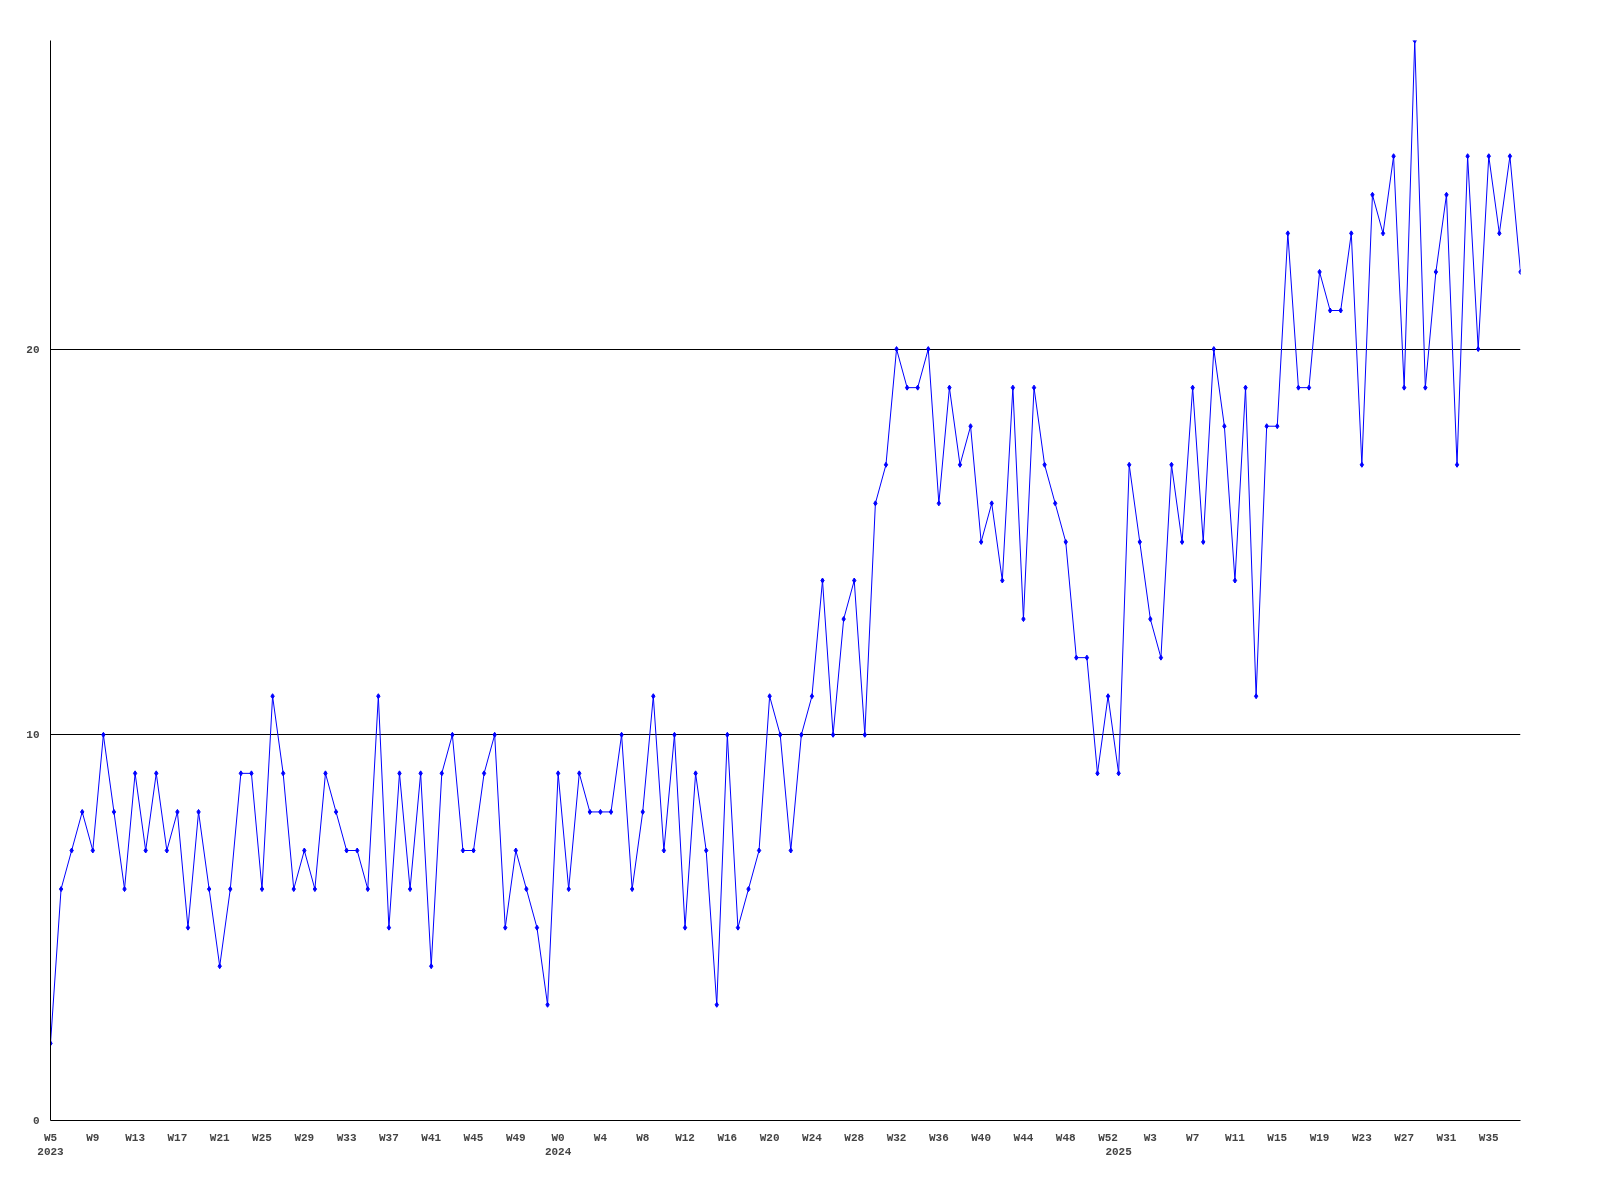  What do you see at coordinates (896, 1137) in the screenshot?
I see `x-tick-label: W32` at bounding box center [896, 1137].